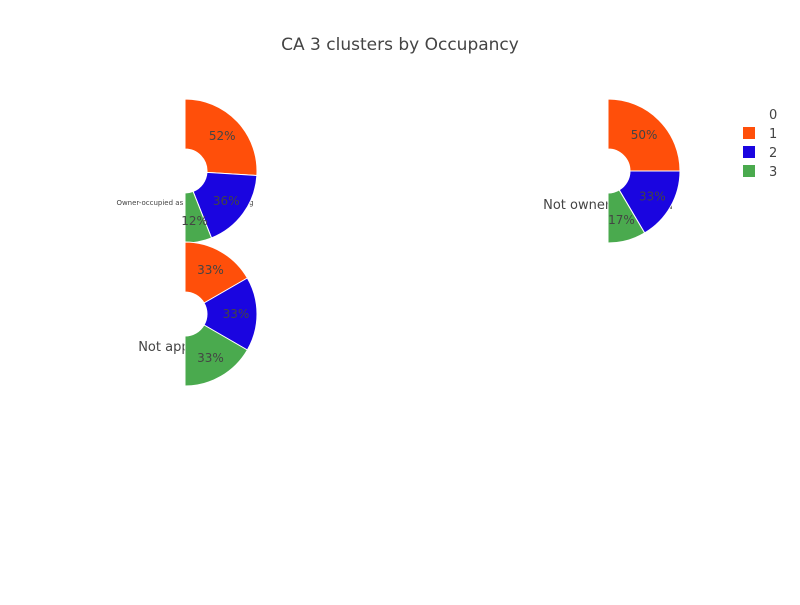  Describe the element at coordinates (760, 172) in the screenshot. I see `legend-item: 3` at that location.